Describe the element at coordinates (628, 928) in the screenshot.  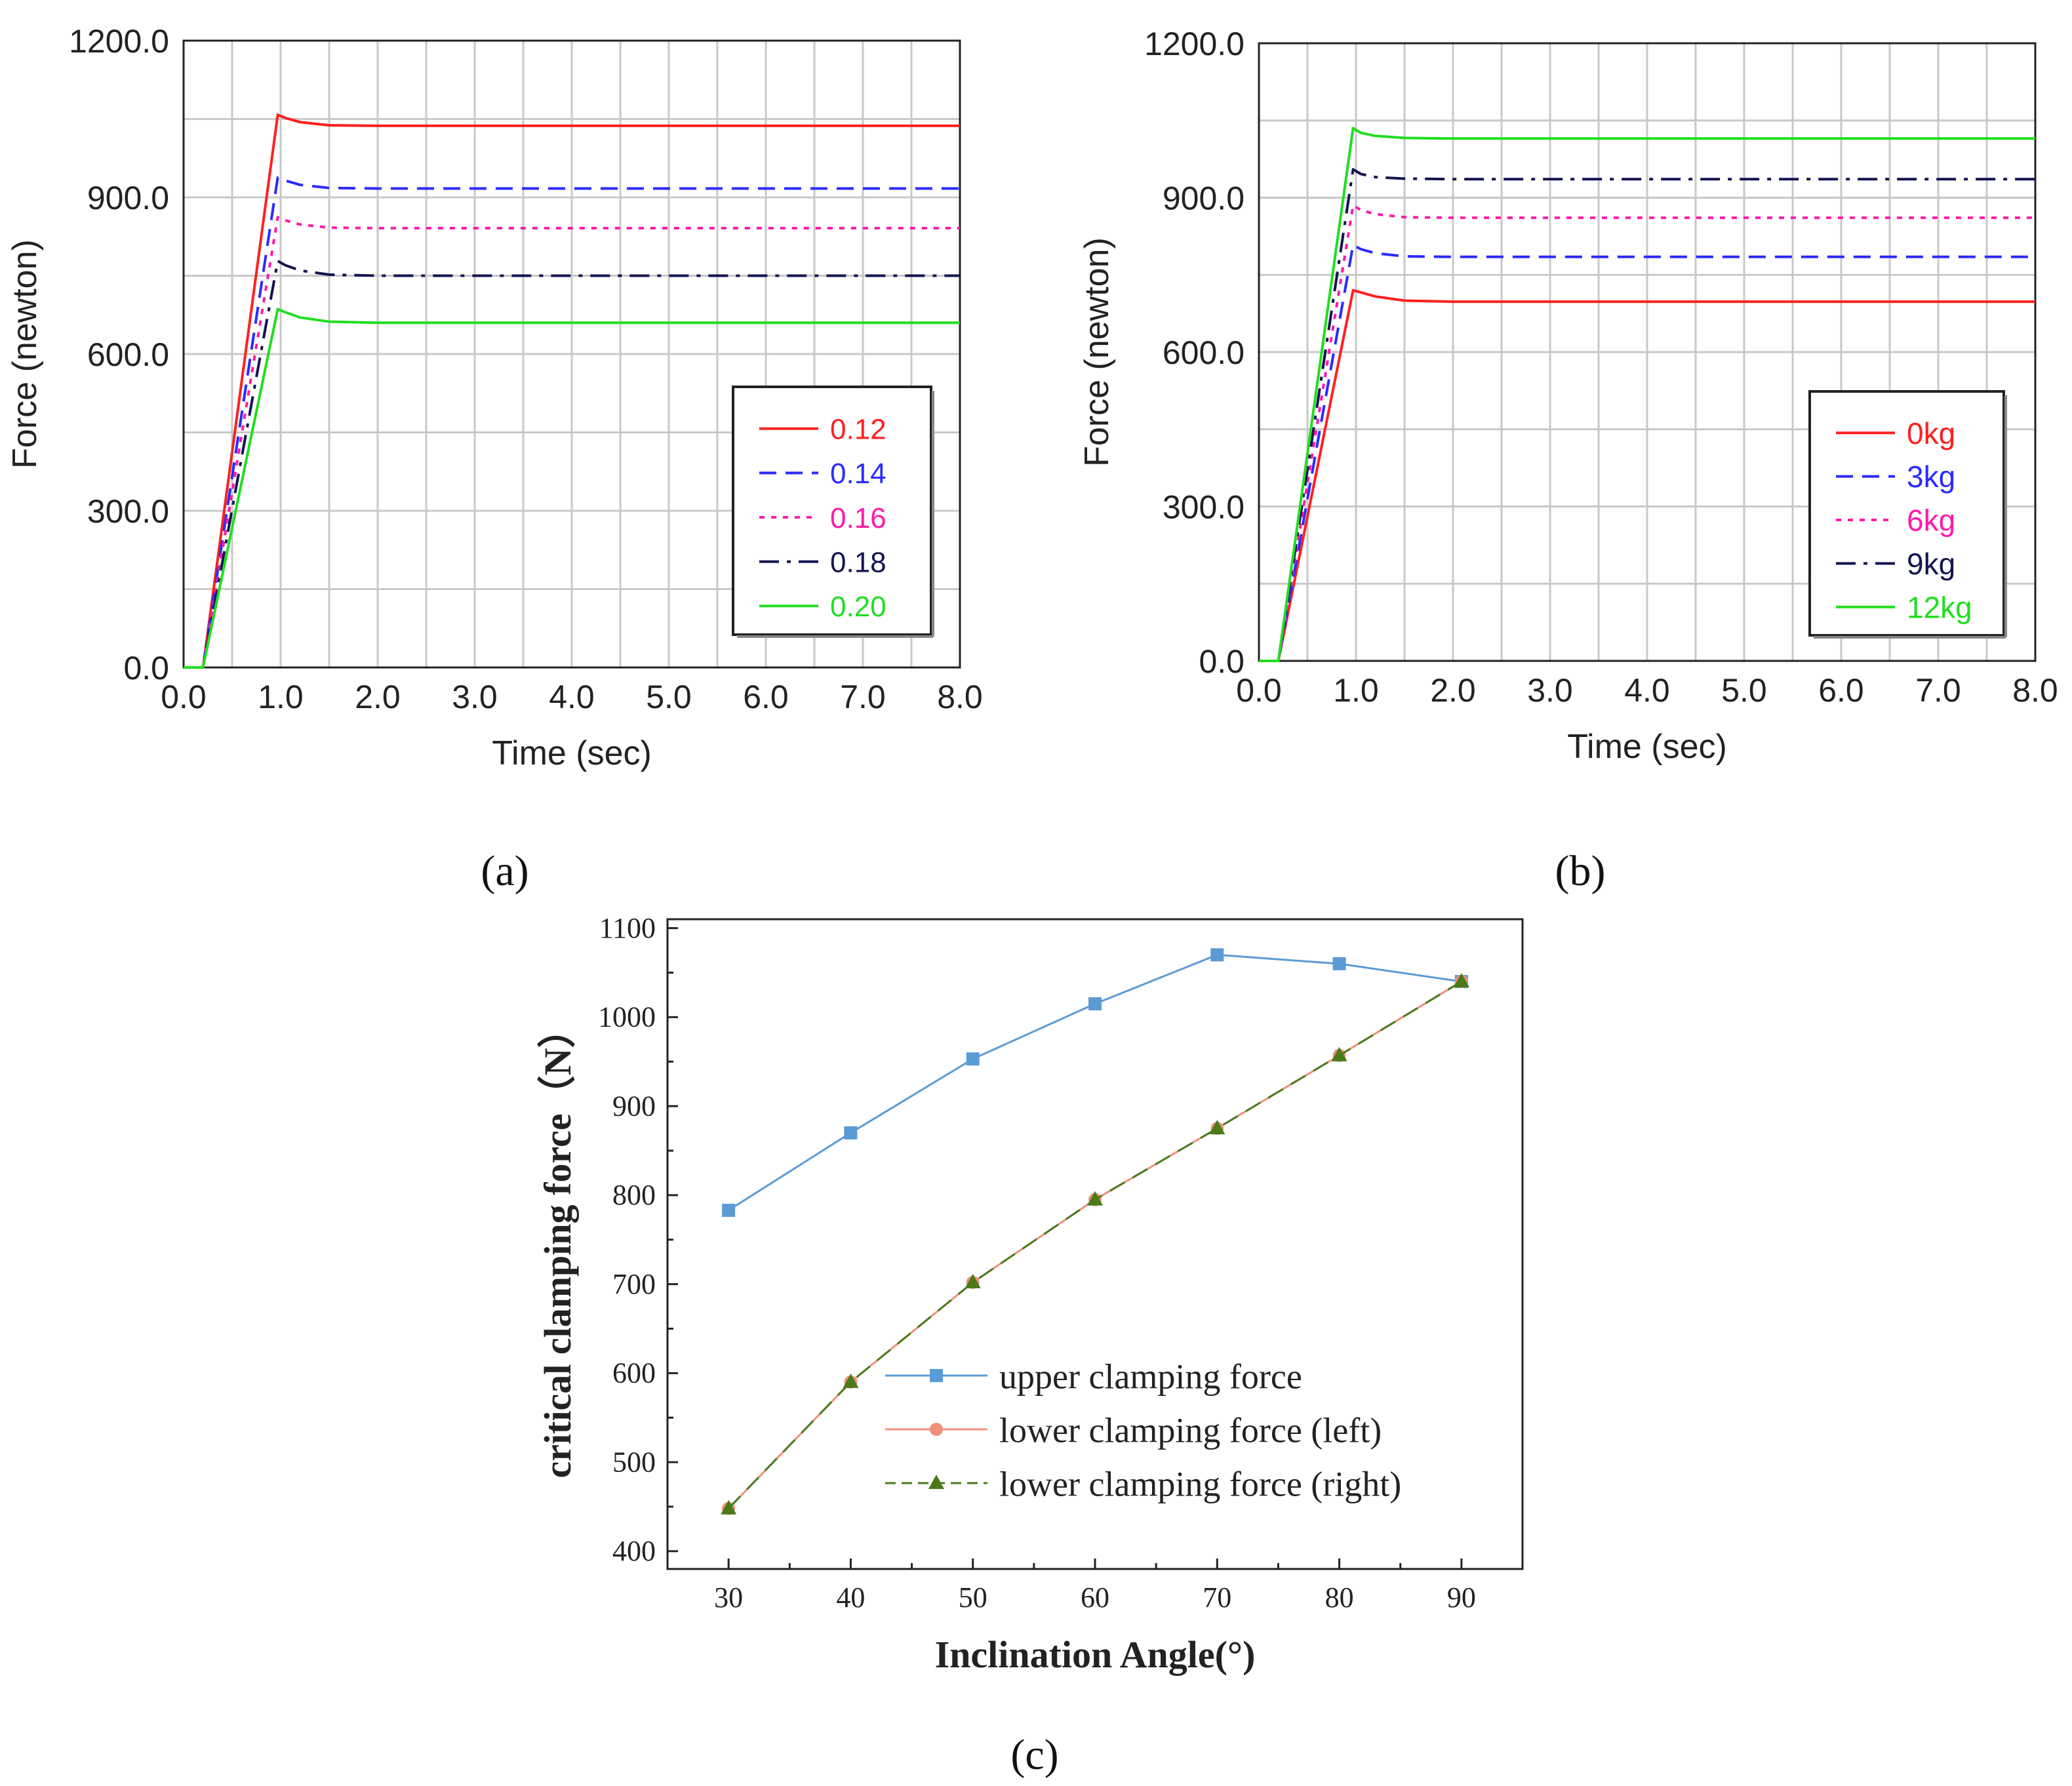
I see `y-tick-label: 1100` at that location.